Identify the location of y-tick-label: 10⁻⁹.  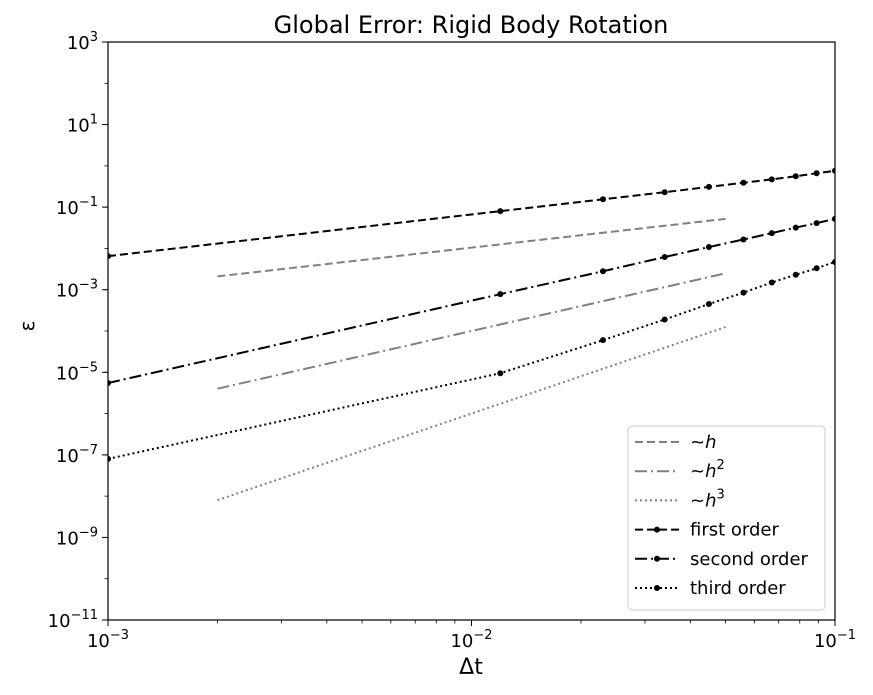
(77, 537).